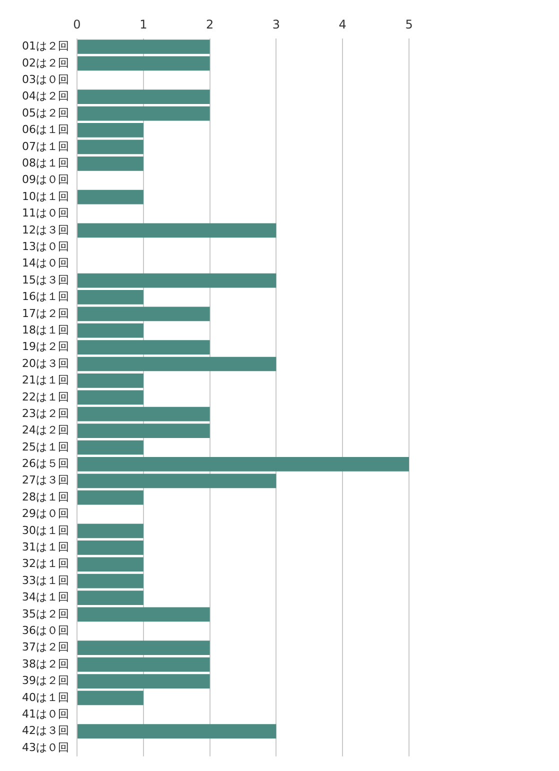  Describe the element at coordinates (45, 246) in the screenshot. I see `y-tick-label: 13は０回` at that location.